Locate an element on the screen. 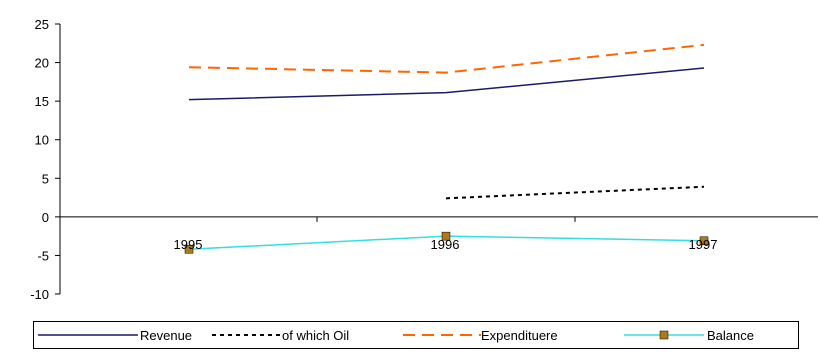  legend-label: of which Oil is located at coordinates (315, 335).